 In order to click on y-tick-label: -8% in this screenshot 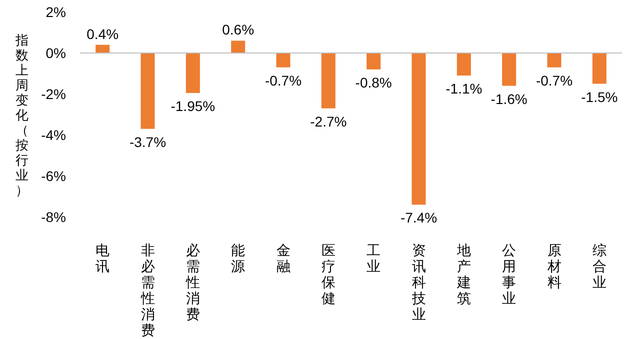, I will do `click(53, 217)`.